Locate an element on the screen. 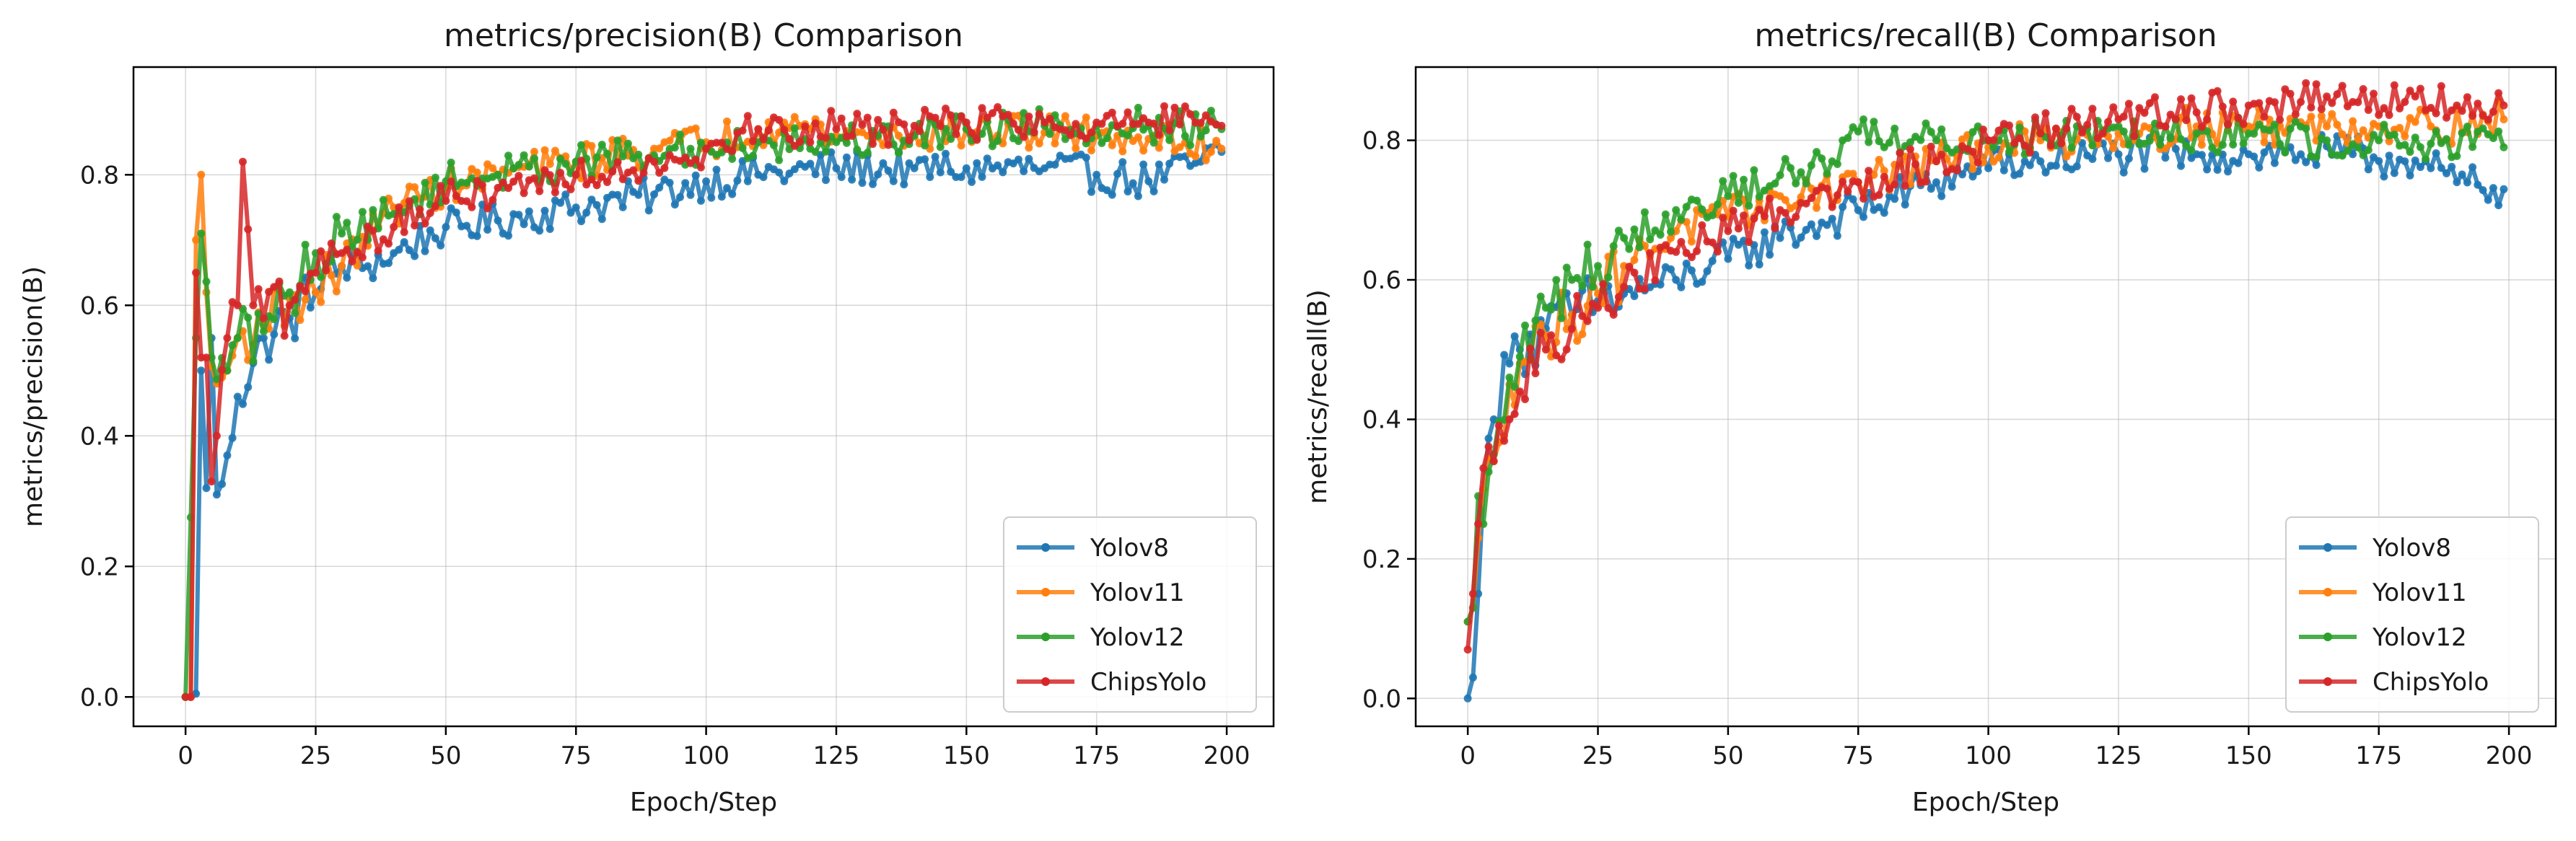 Image resolution: width=2576 pixels, height=841 pixels. x-tick-label: 200 is located at coordinates (2509, 755).